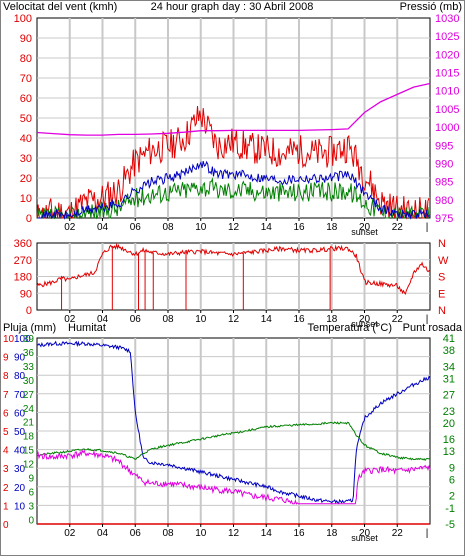  I want to click on thermo-xtick-label: 18, so click(332, 533).